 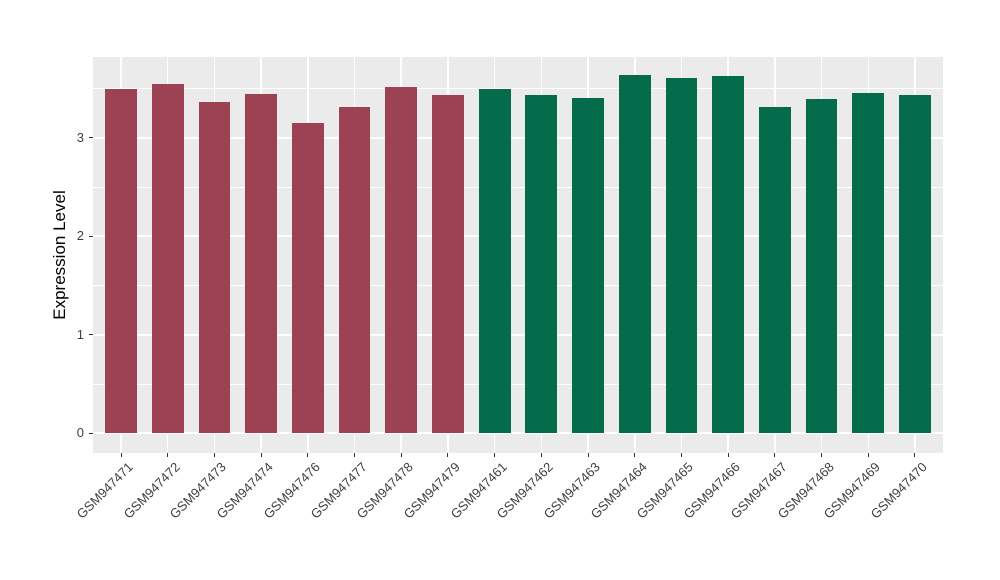 I want to click on bar-GSM947478, so click(x=401, y=260).